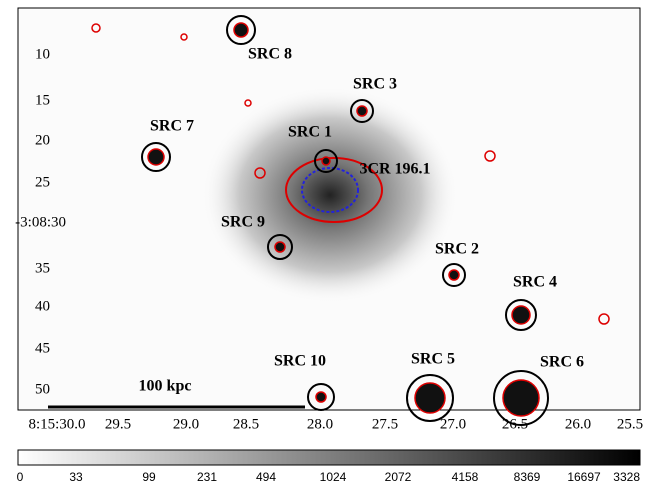 The image size is (672, 496). What do you see at coordinates (535, 282) in the screenshot?
I see `source-label: SRC 4` at bounding box center [535, 282].